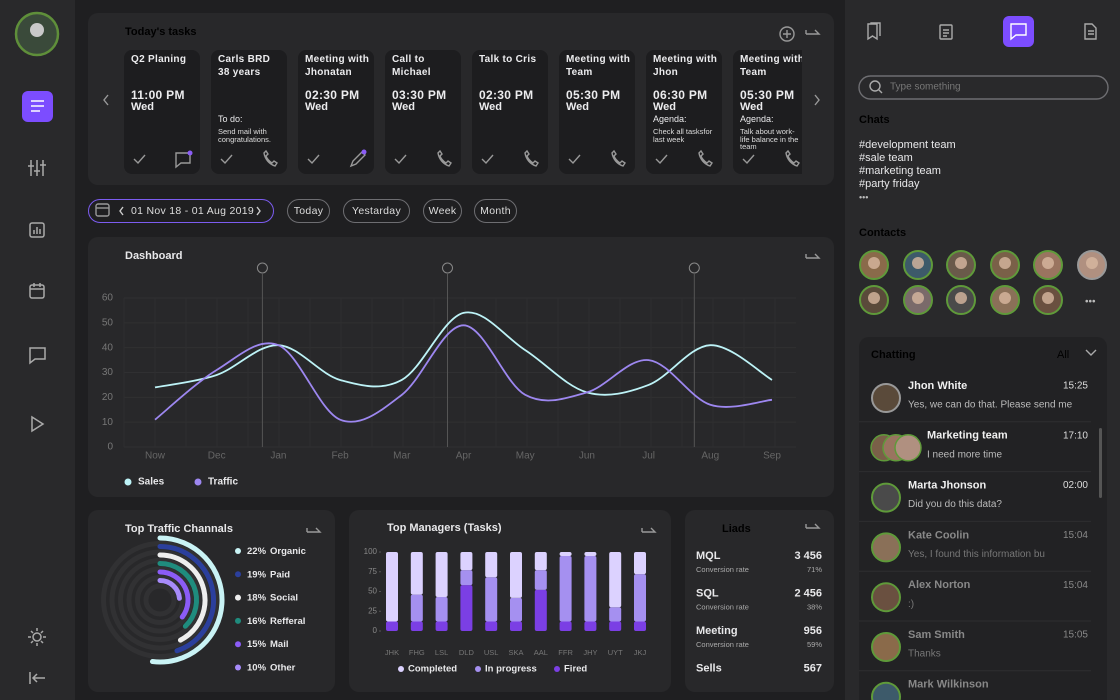 Image resolution: width=1120 pixels, height=700 pixels. What do you see at coordinates (813, 256) in the screenshot?
I see `dashboard-open` at bounding box center [813, 256].